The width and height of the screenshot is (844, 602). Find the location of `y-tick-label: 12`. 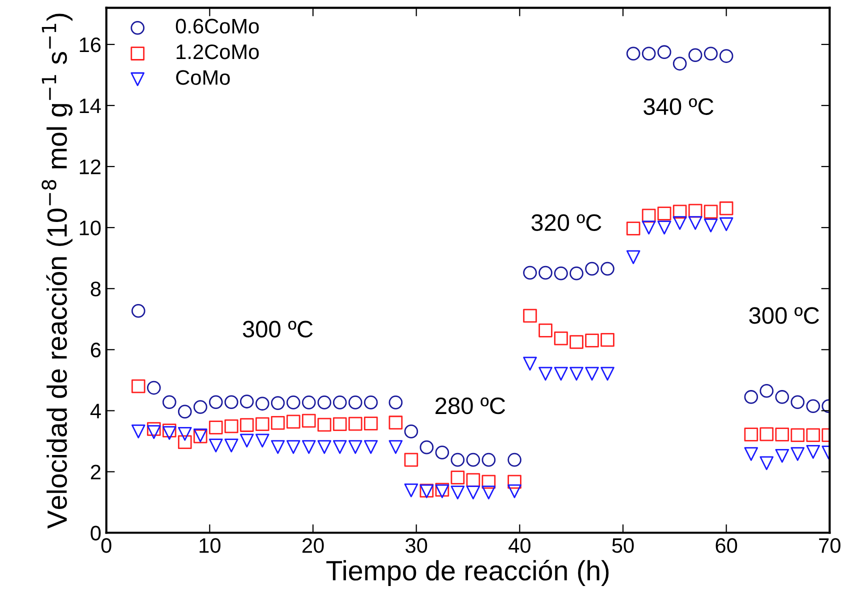

y-tick-label: 12 is located at coordinates (90, 167).